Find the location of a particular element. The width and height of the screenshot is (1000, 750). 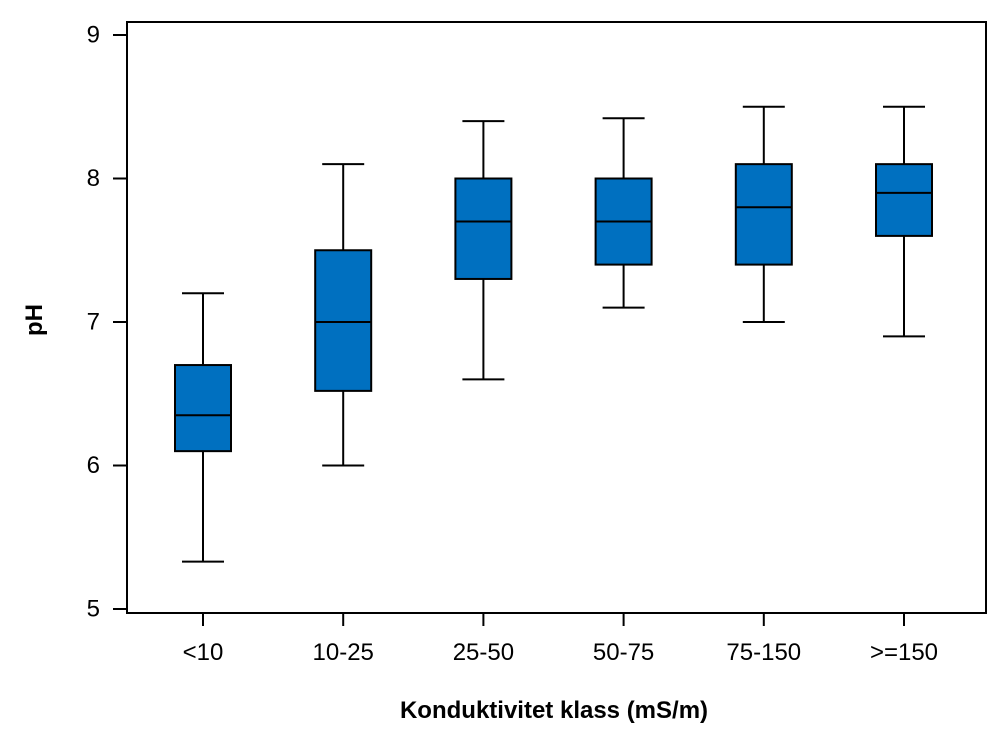

x-tick-label: 50-75 is located at coordinates (623, 652).